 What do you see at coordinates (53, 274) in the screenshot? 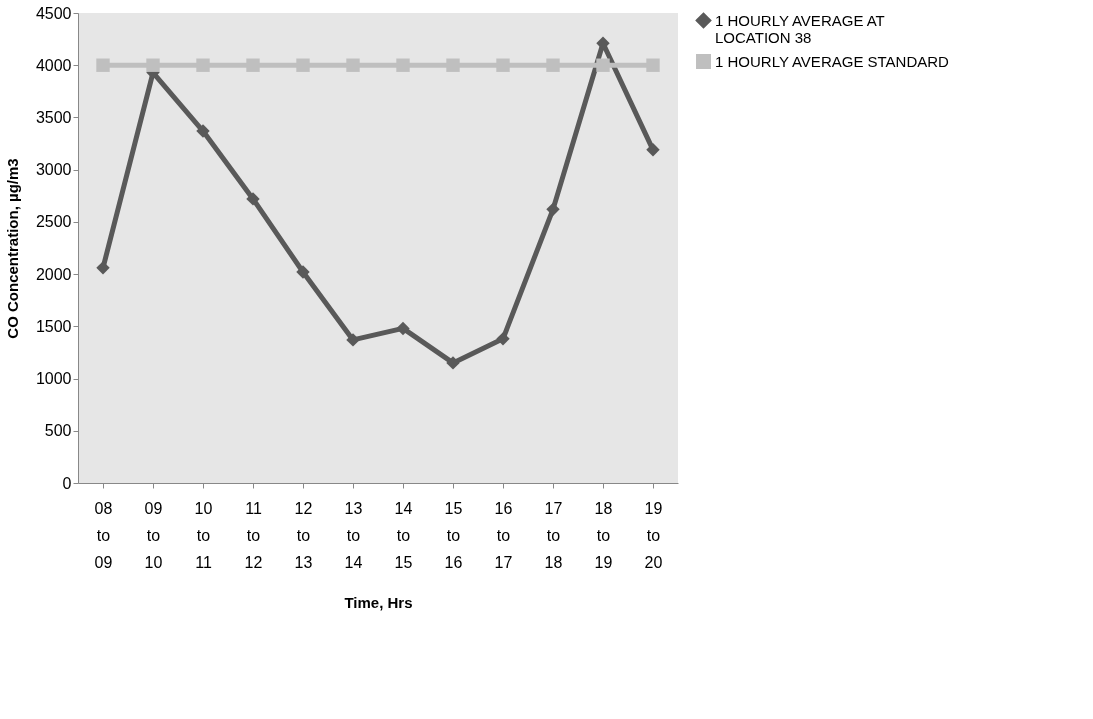
I see `y-tick-label: 2000` at bounding box center [53, 274].